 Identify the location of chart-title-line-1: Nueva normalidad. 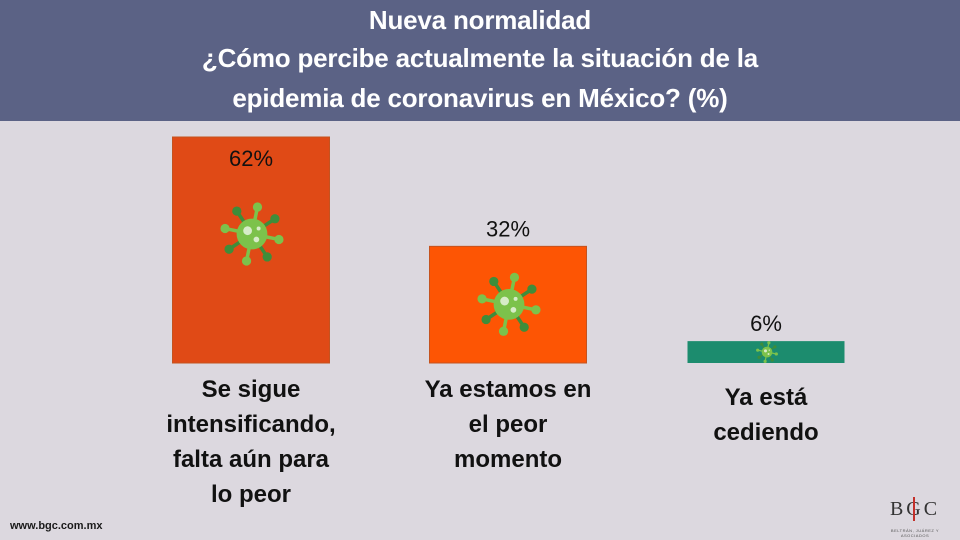
(480, 20).